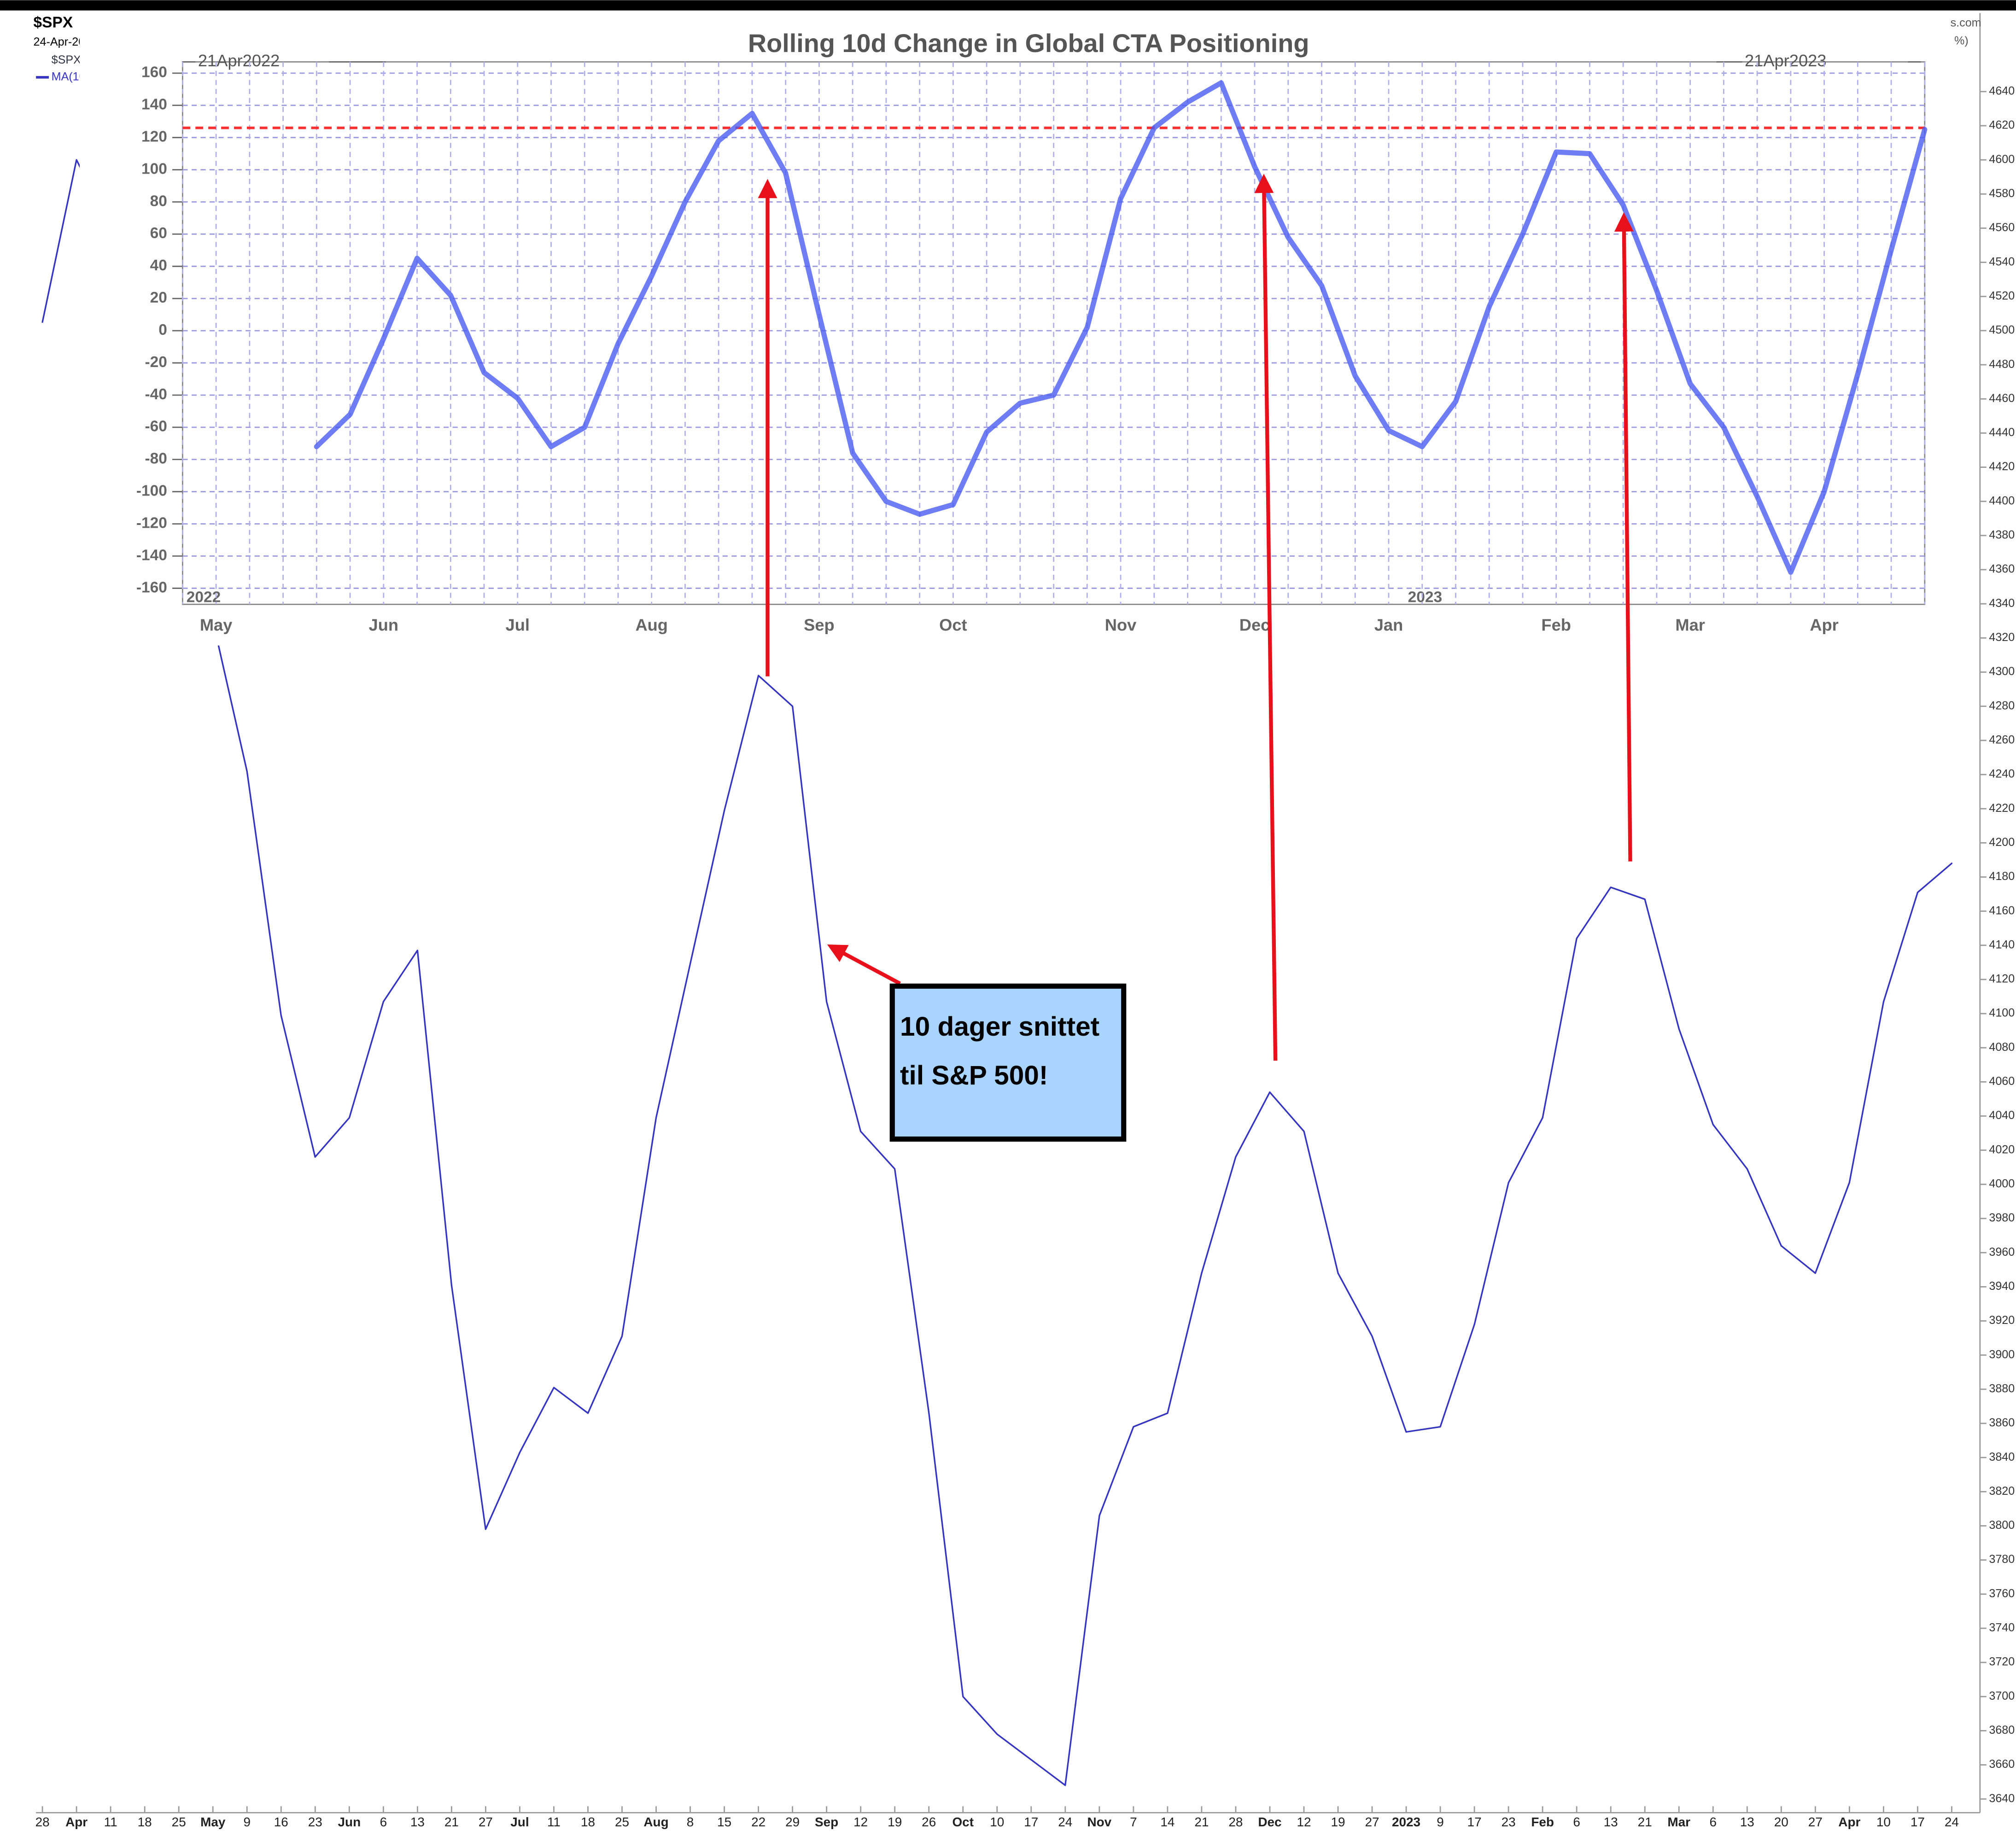  I want to click on y-tick-label: 4640, so click(2002, 91).